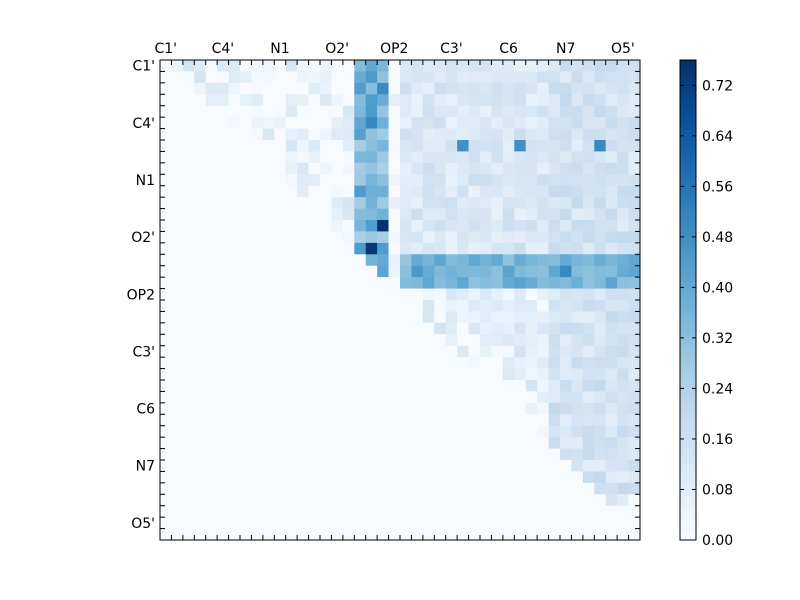 This screenshot has width=800, height=600. I want to click on x-tick-label: C1', so click(165, 49).